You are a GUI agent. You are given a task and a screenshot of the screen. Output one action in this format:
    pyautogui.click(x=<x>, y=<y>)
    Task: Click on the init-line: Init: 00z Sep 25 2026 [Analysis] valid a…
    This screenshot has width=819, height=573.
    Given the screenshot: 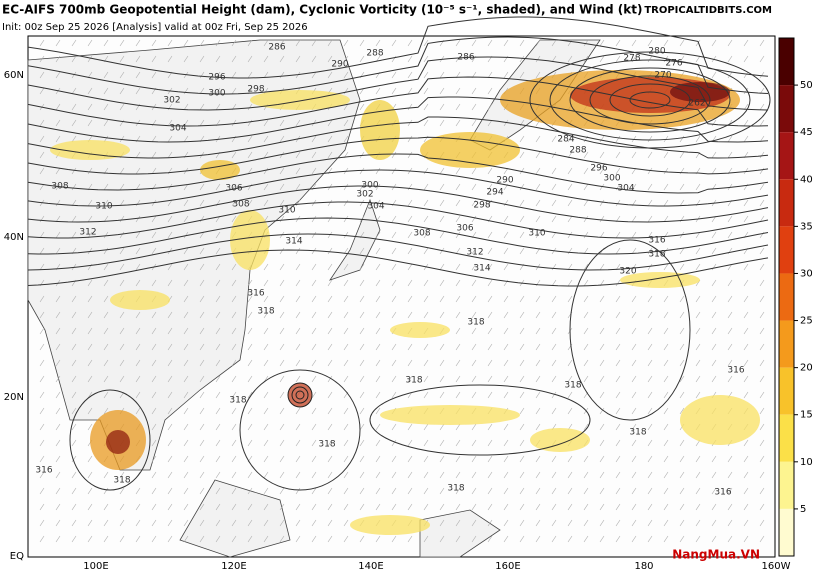 What is the action you would take?
    pyautogui.click(x=155, y=27)
    